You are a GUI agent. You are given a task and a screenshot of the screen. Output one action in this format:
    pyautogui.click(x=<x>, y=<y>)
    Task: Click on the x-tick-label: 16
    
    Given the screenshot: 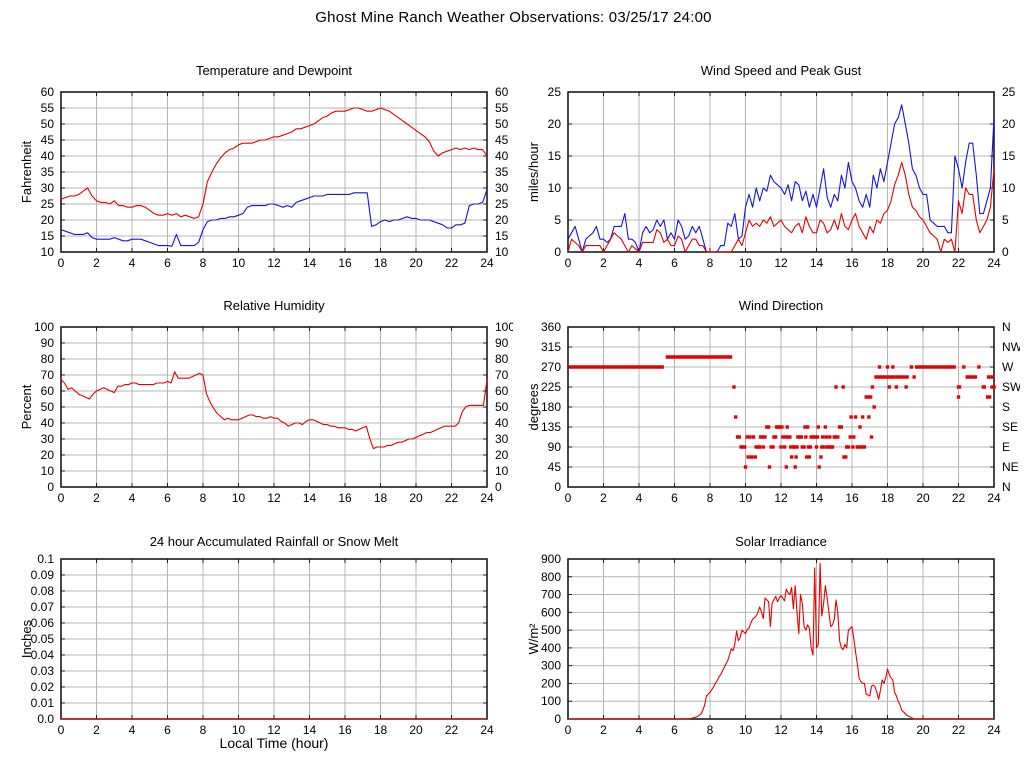 What is the action you would take?
    pyautogui.click(x=345, y=263)
    